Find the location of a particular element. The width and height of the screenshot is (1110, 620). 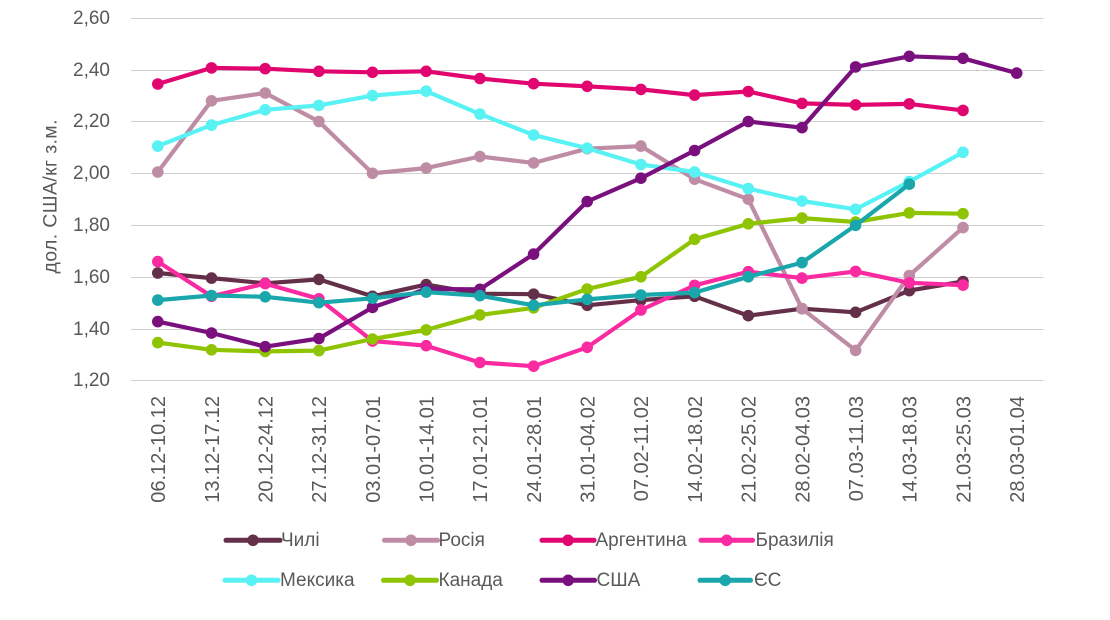

svg-text: 28.02-04.03 is located at coordinates (803, 449).